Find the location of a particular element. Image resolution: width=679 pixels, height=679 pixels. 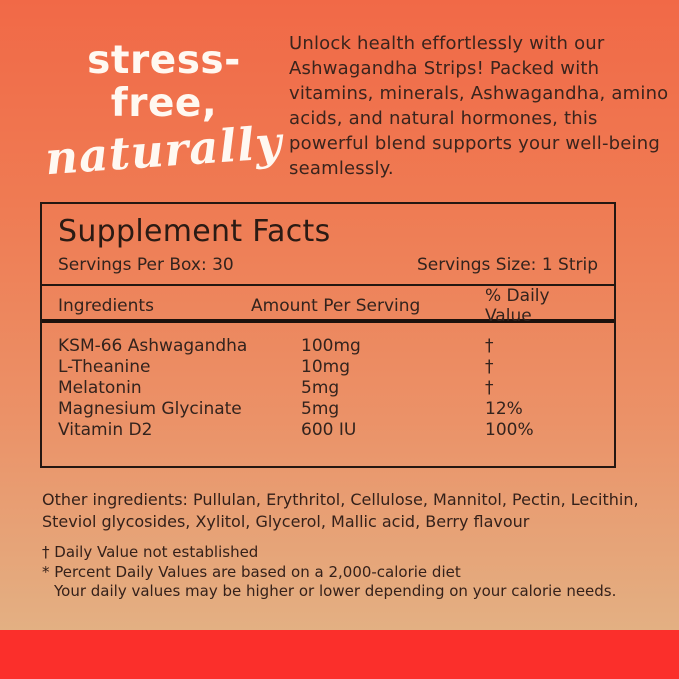

column-amount-per-serving: Amount Per Serving is located at coordinates (336, 306).